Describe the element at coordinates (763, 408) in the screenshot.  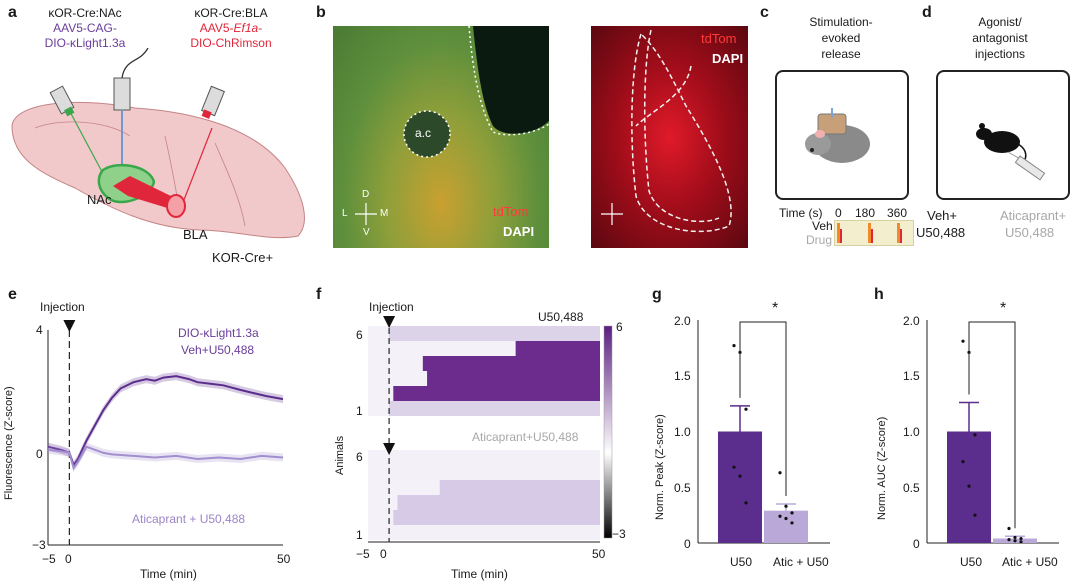
I see `g-sig-bracket` at that location.